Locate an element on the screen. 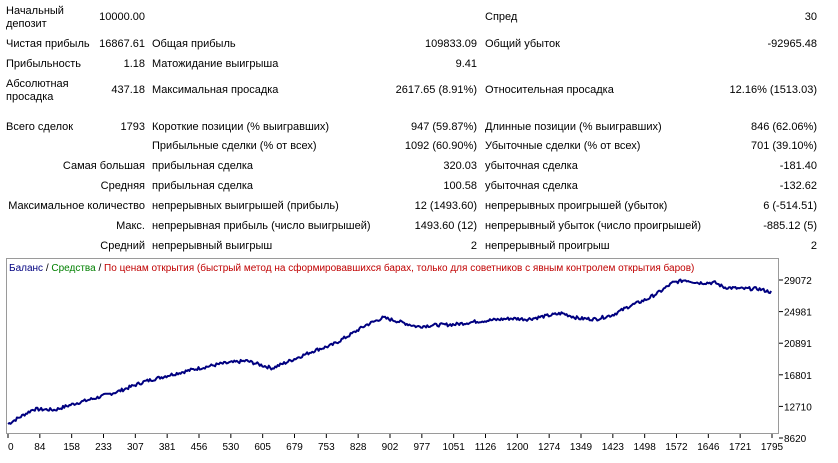  report-cell: Средний is located at coordinates (122, 246).